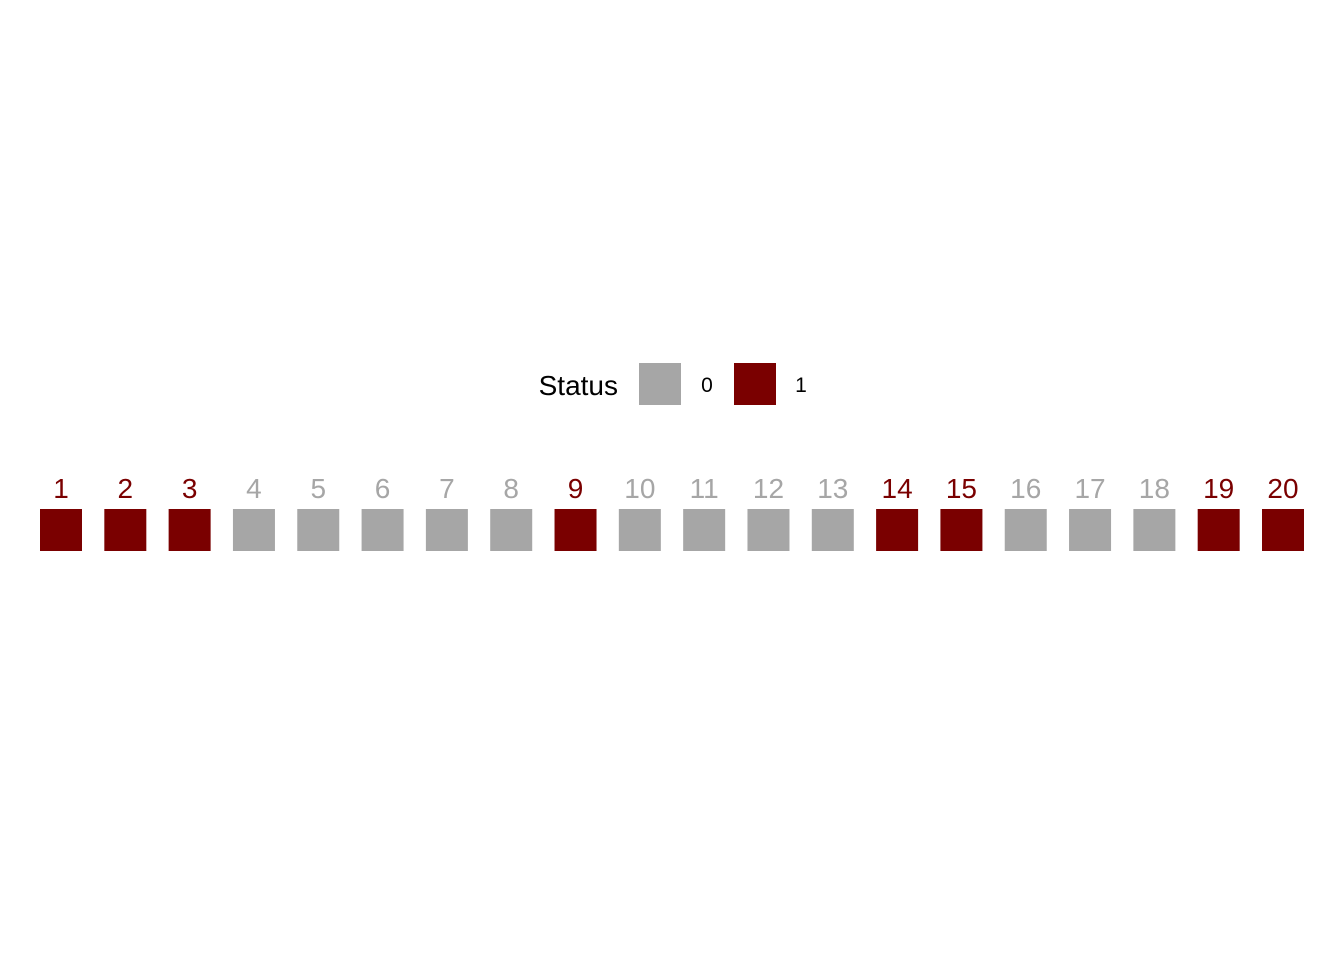 This screenshot has width=1344, height=960. Describe the element at coordinates (1282, 488) in the screenshot. I see `tile-label: 20` at that location.